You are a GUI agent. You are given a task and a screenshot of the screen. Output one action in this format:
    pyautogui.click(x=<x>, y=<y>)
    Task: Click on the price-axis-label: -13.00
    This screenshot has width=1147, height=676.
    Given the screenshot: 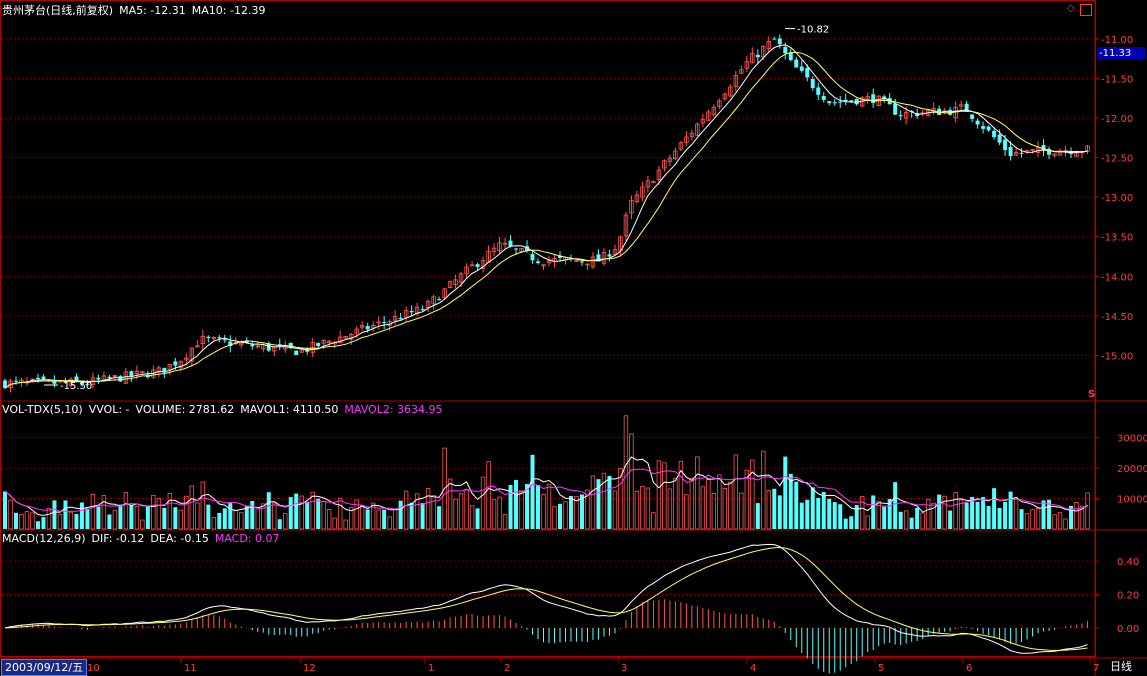 What is the action you would take?
    pyautogui.click(x=1117, y=198)
    